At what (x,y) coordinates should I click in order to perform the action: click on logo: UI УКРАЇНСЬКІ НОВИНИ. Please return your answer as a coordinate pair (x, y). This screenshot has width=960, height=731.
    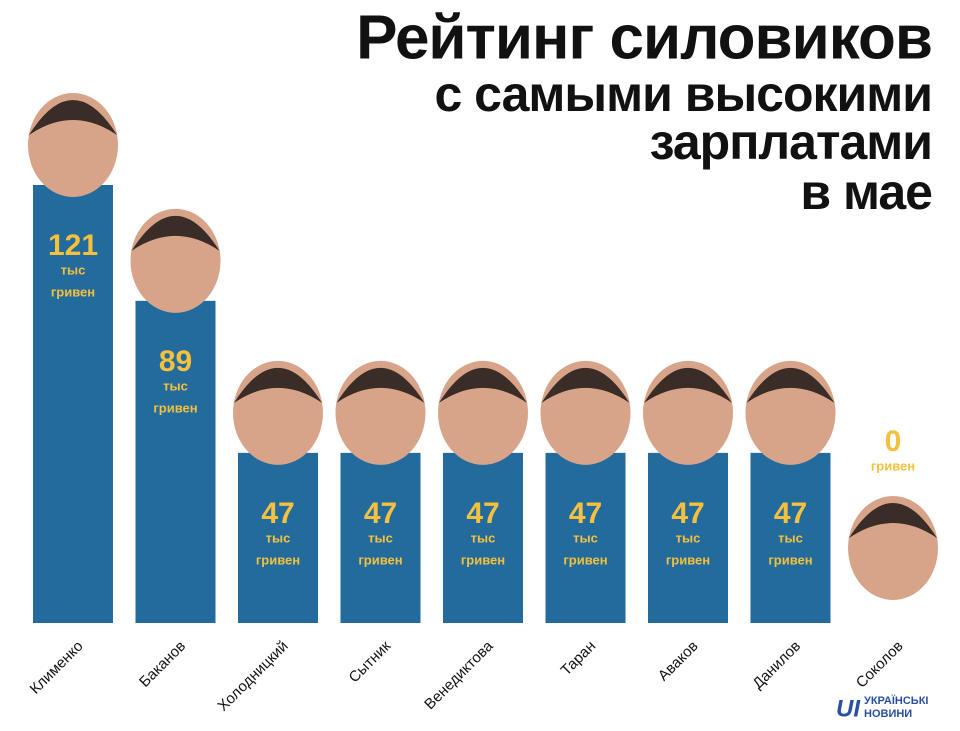
    Looking at the image, I should click on (882, 708).